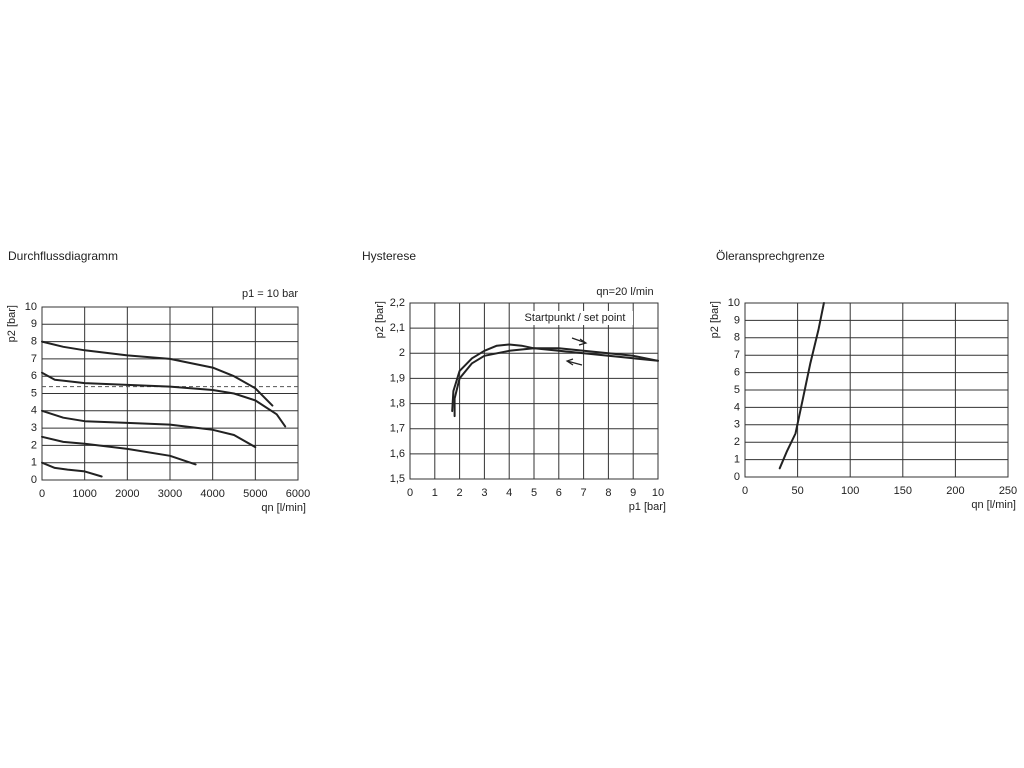 This screenshot has width=1024, height=768. What do you see at coordinates (63, 256) in the screenshot?
I see `chart-title: Durchflussdiagramm` at bounding box center [63, 256].